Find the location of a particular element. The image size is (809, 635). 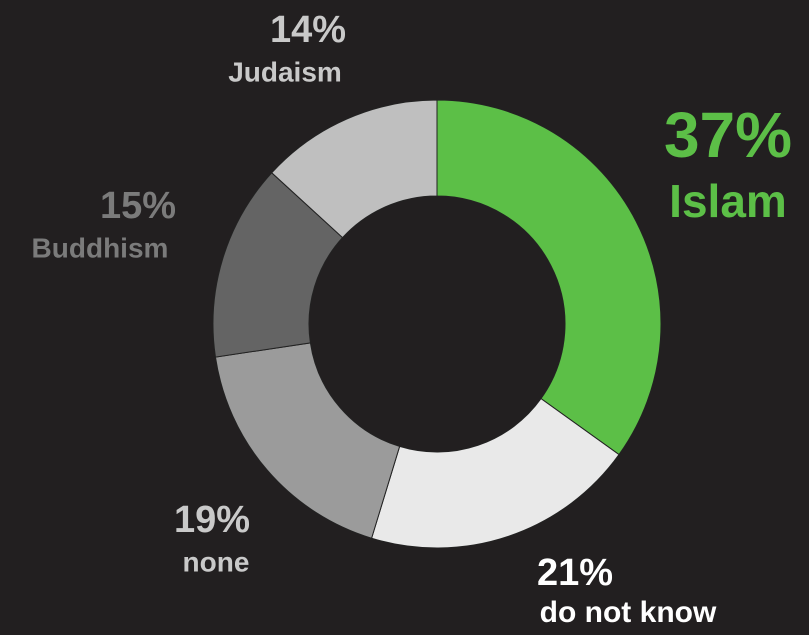

category-label: do not know is located at coordinates (628, 612).